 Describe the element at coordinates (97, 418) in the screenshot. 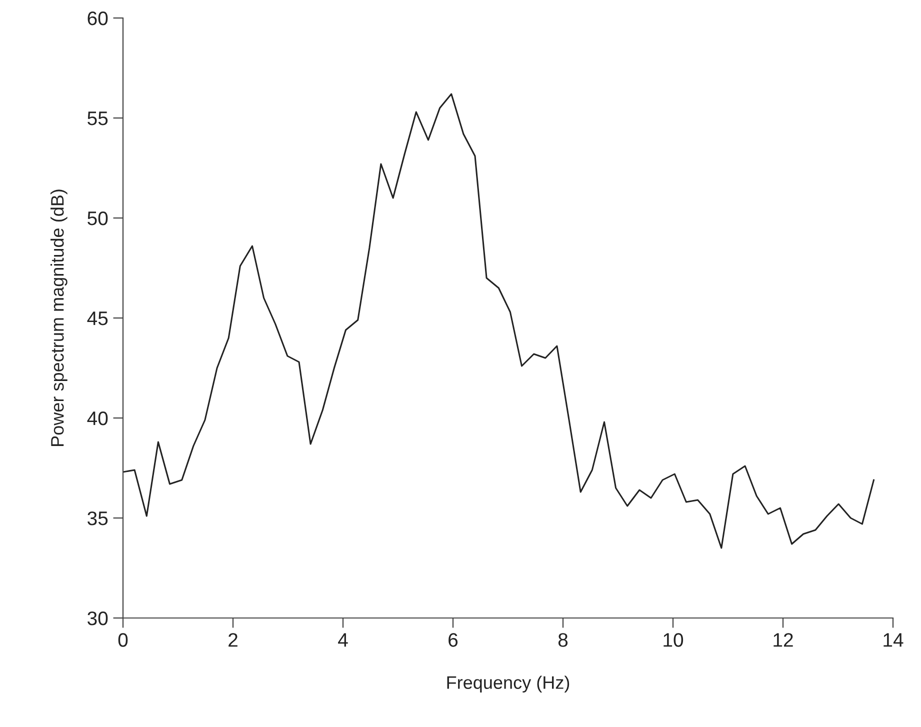

I see `y-tick-label: 40` at that location.